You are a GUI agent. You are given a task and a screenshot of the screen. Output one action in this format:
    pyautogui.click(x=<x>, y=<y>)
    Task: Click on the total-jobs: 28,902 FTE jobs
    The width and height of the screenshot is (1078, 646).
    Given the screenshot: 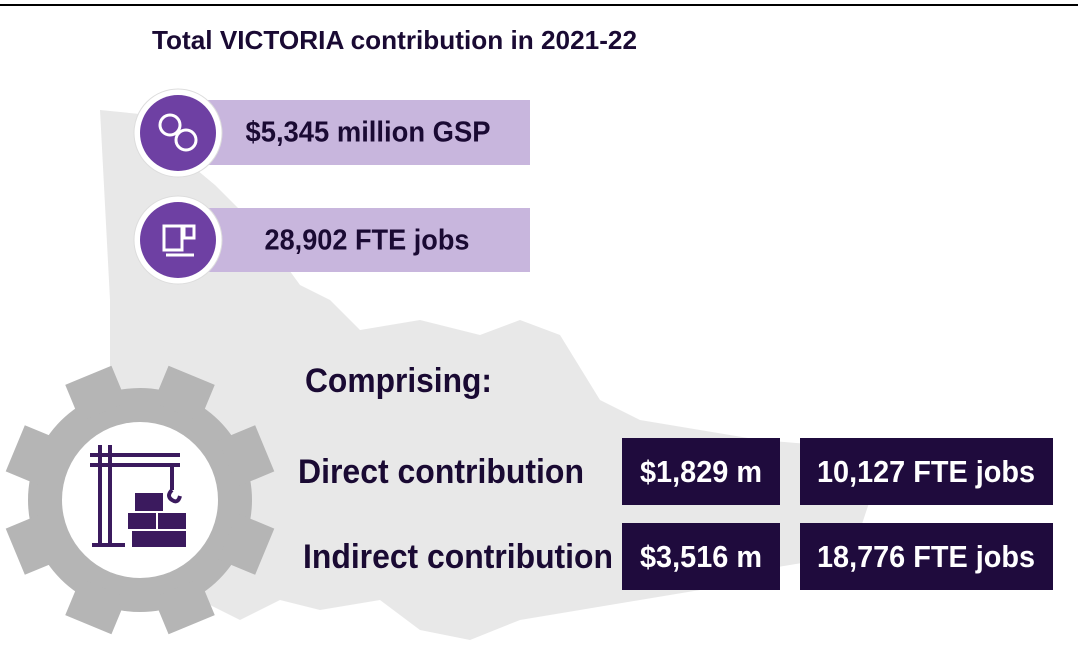 What is the action you would take?
    pyautogui.click(x=331, y=240)
    